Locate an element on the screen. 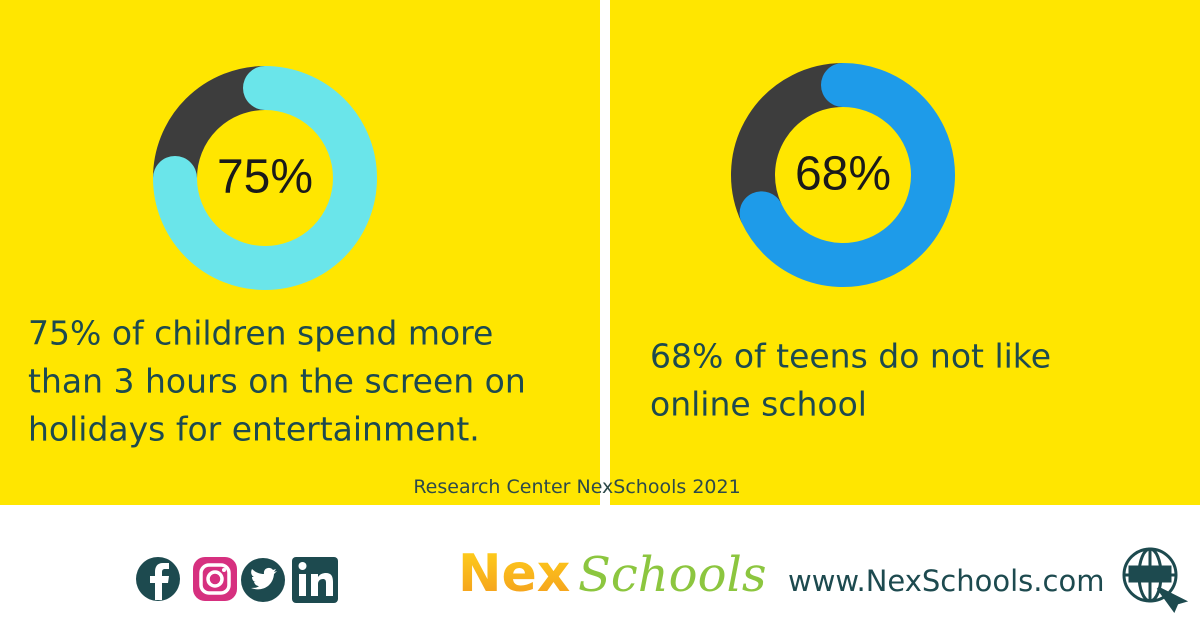 This screenshot has height=620, width=1200. center-label: 68% is located at coordinates (843, 174).